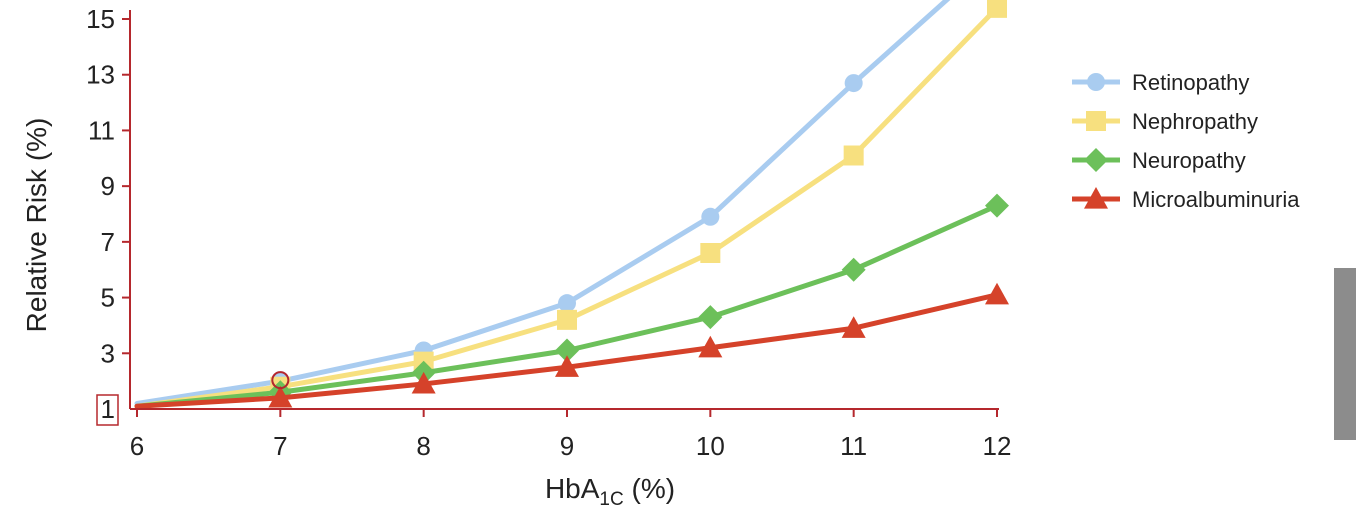  Describe the element at coordinates (1216, 199) in the screenshot. I see `legend-microalbuminuria-label: Microalbuminuria` at that location.